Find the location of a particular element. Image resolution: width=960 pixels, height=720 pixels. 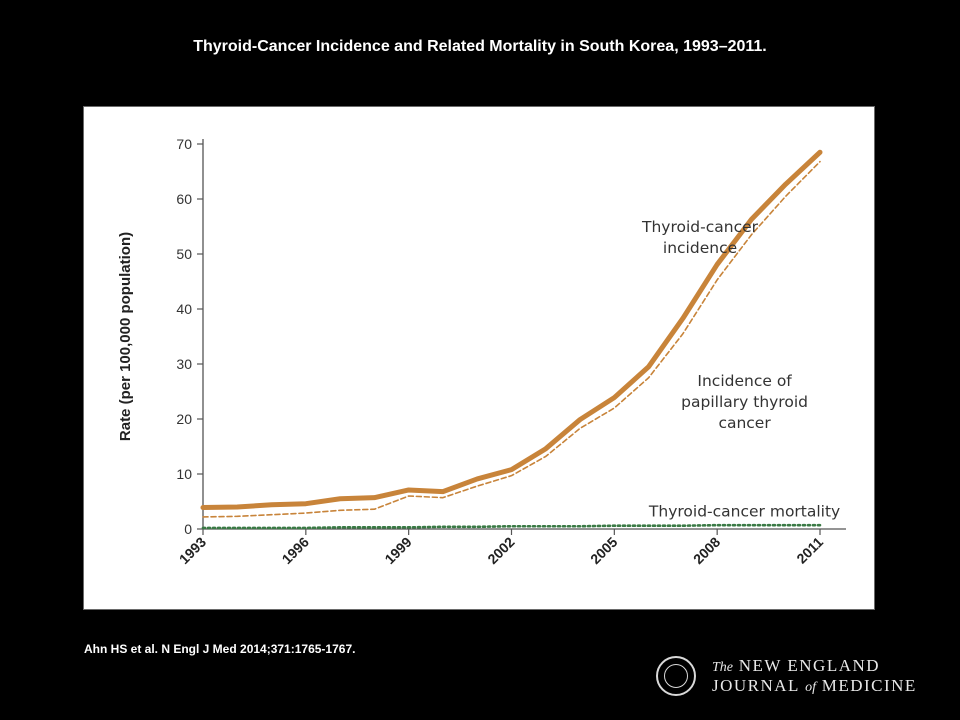

y-tick-label: 40 is located at coordinates (184, 309).